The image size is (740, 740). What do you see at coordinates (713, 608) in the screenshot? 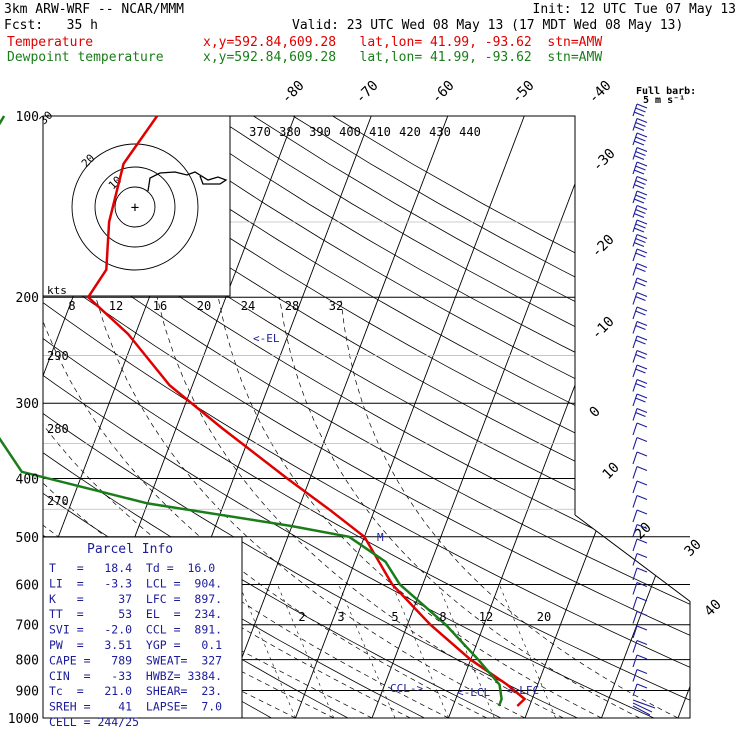
I see `isotherm-label-right: 40` at bounding box center [713, 608].